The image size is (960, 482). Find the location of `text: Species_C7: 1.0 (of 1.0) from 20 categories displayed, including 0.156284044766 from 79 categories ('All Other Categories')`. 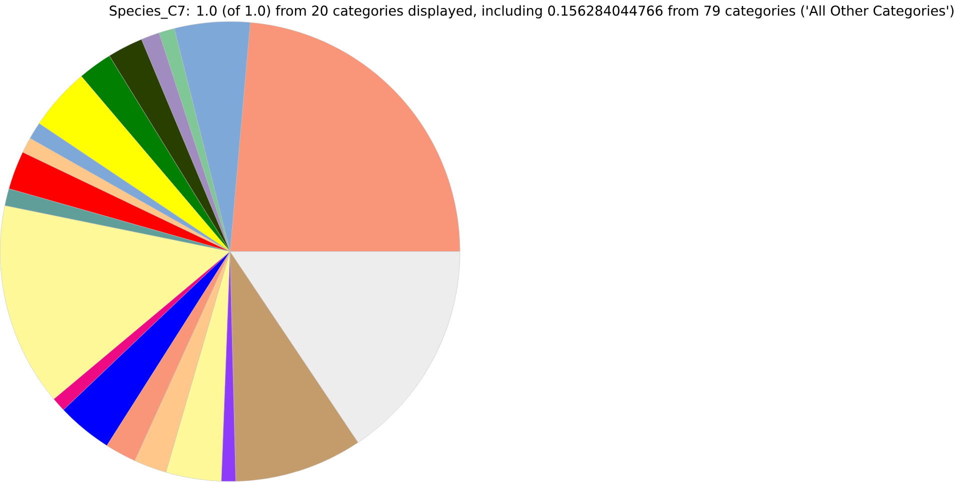

text: Species_C7: 1.0 (of 1.0) from 20 categories displayed, including 0.156284044766 from 79 categories ('All Other Categories') is located at coordinates (532, 12).